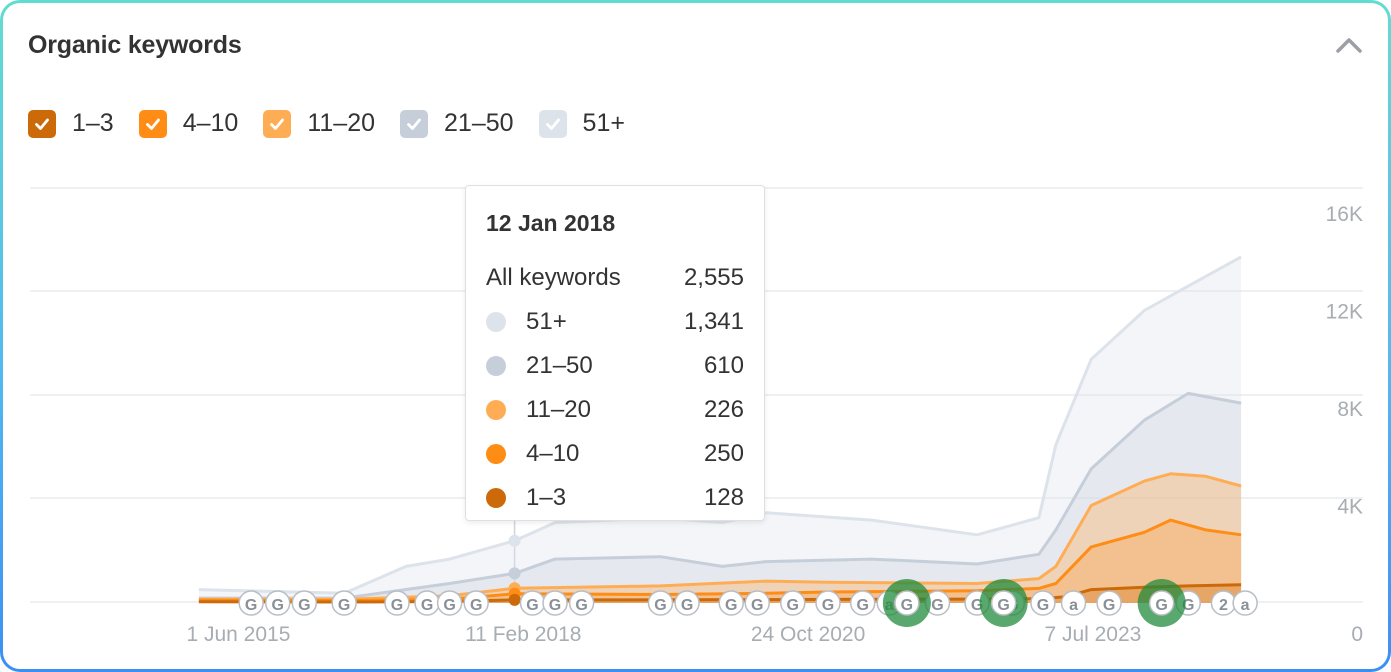 Image resolution: width=1391 pixels, height=672 pixels. Describe the element at coordinates (238, 634) in the screenshot. I see `x-tick-label: 1 Jun 2015` at that location.